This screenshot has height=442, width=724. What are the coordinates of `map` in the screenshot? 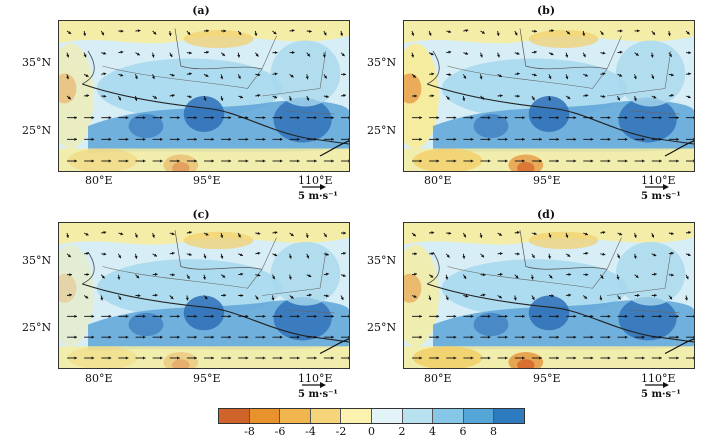 It's located at (204, 295).